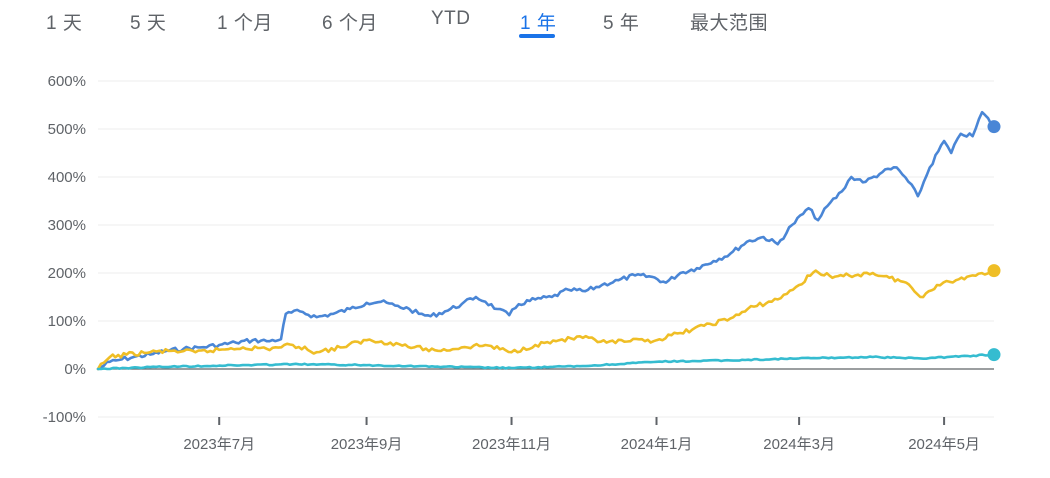  What do you see at coordinates (67, 321) in the screenshot?
I see `y-tick-label: 100%` at bounding box center [67, 321].